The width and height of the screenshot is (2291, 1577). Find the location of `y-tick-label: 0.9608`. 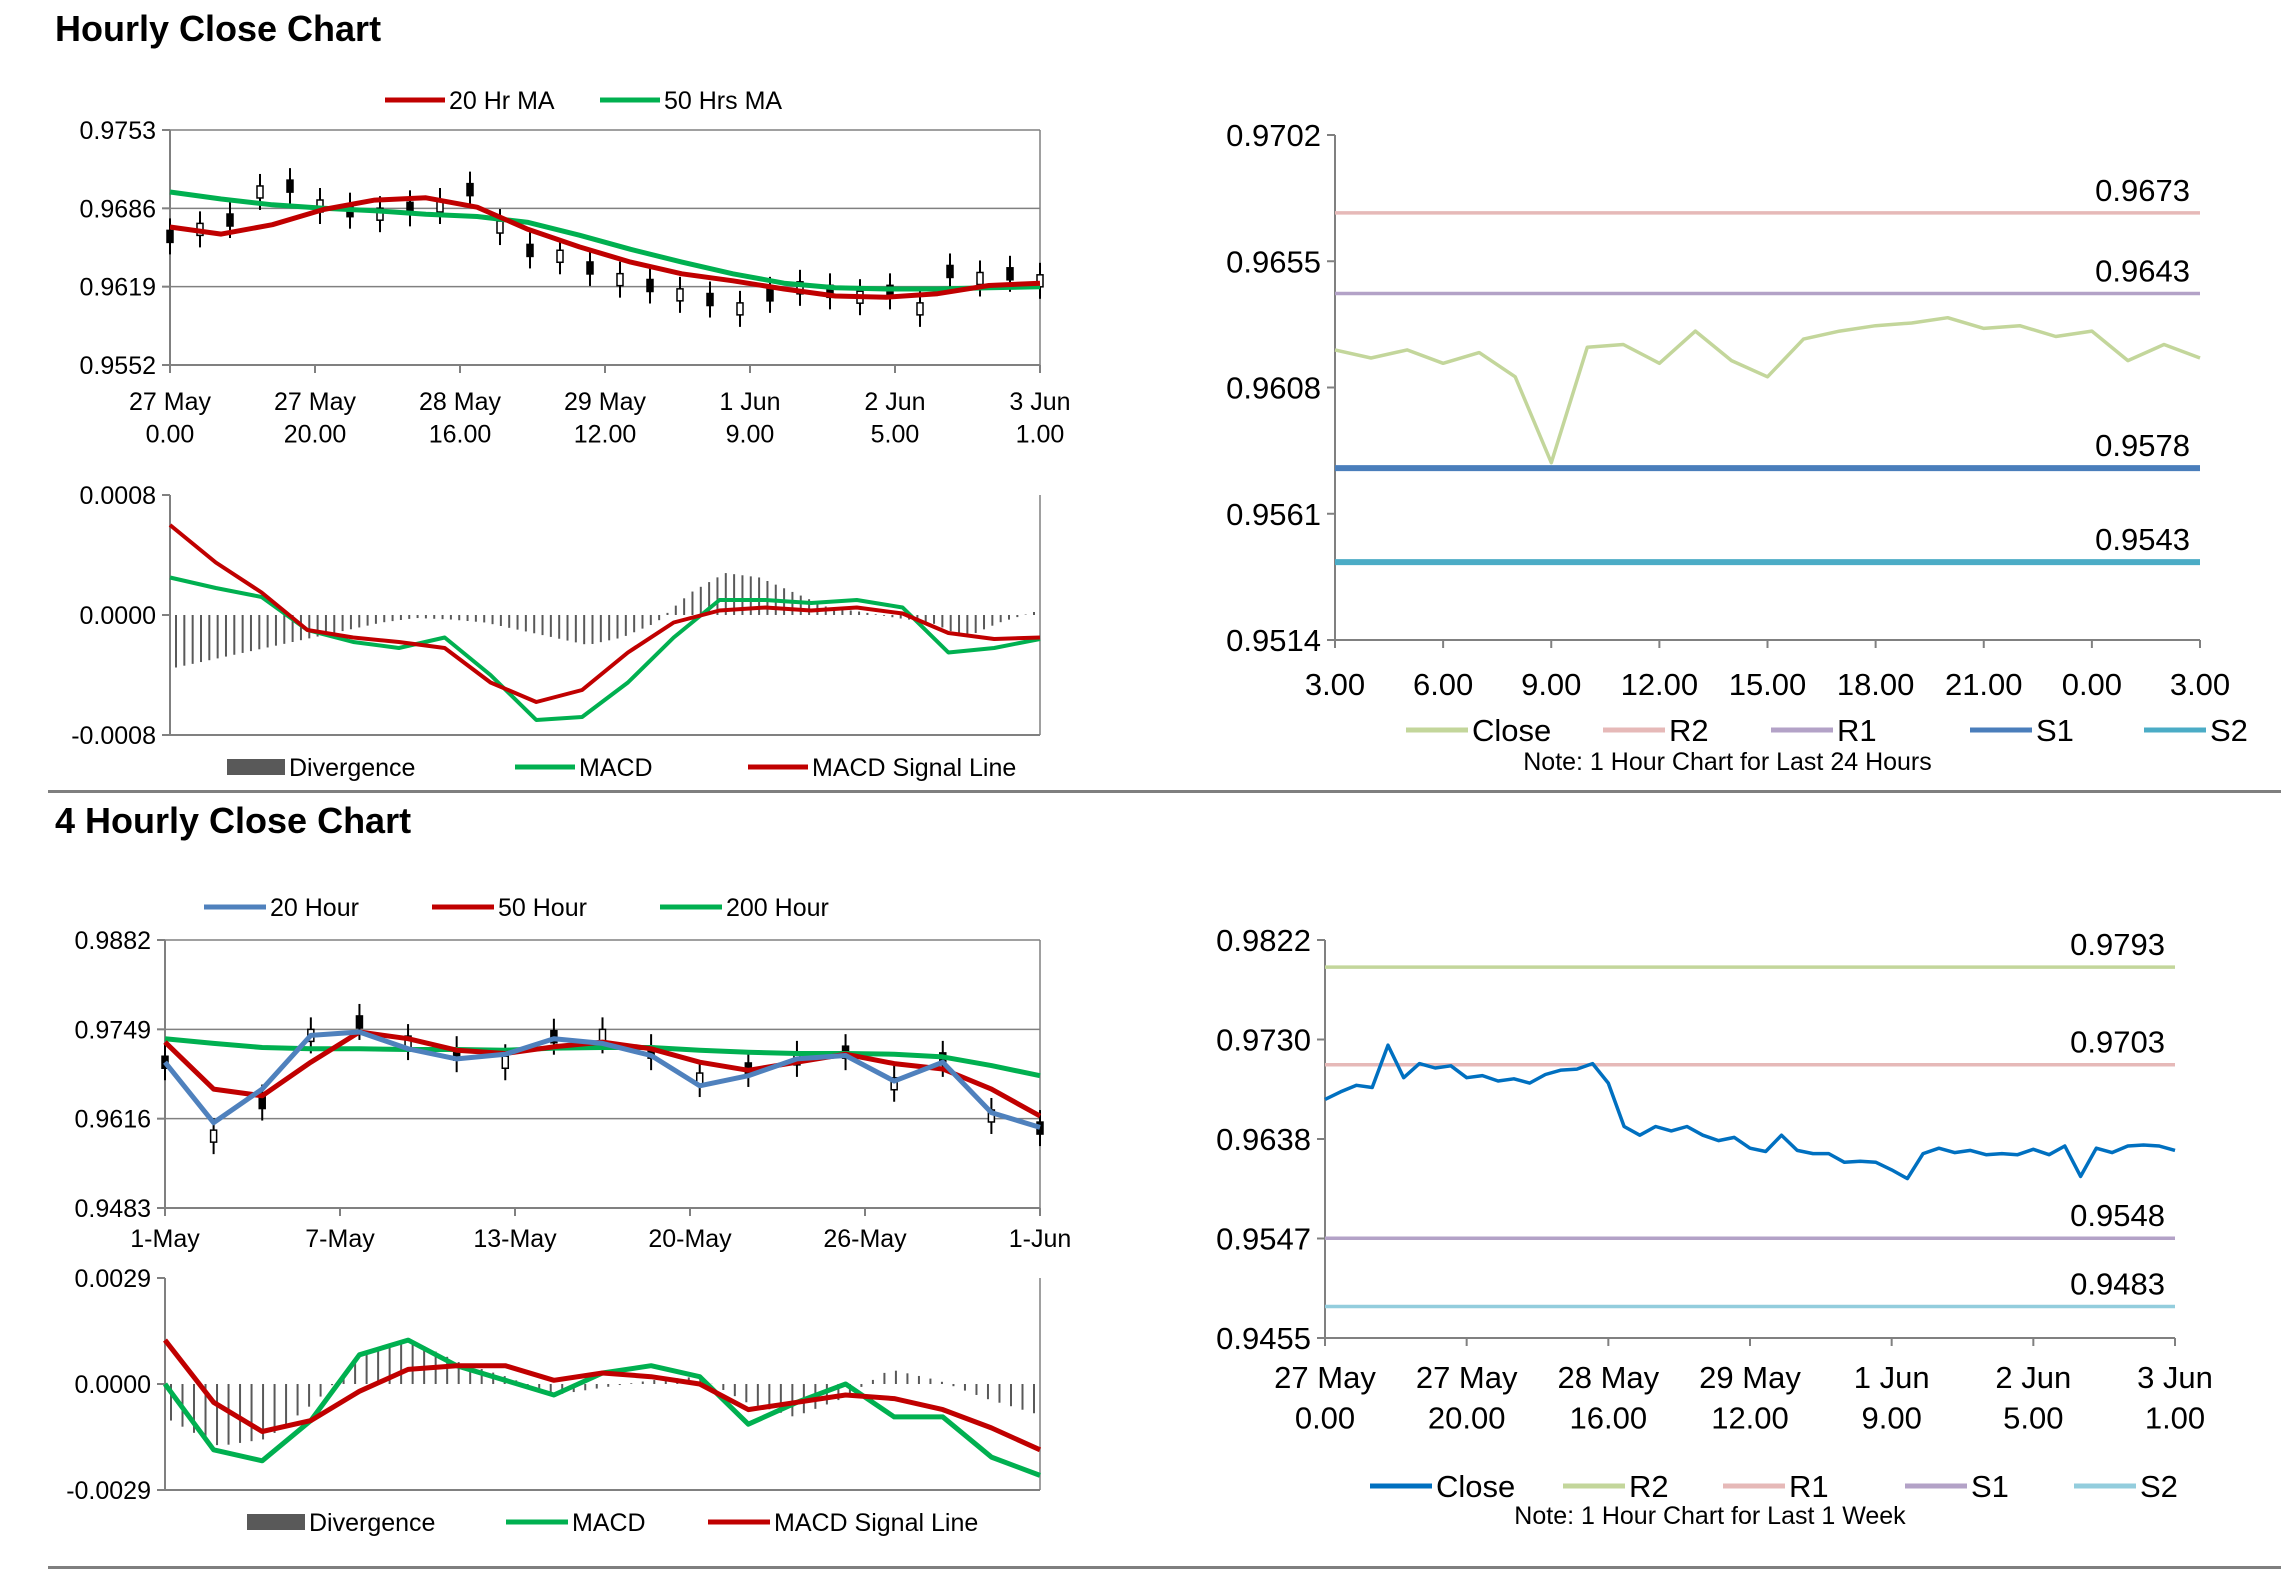

y-tick-label: 0.9608 is located at coordinates (1273, 388).